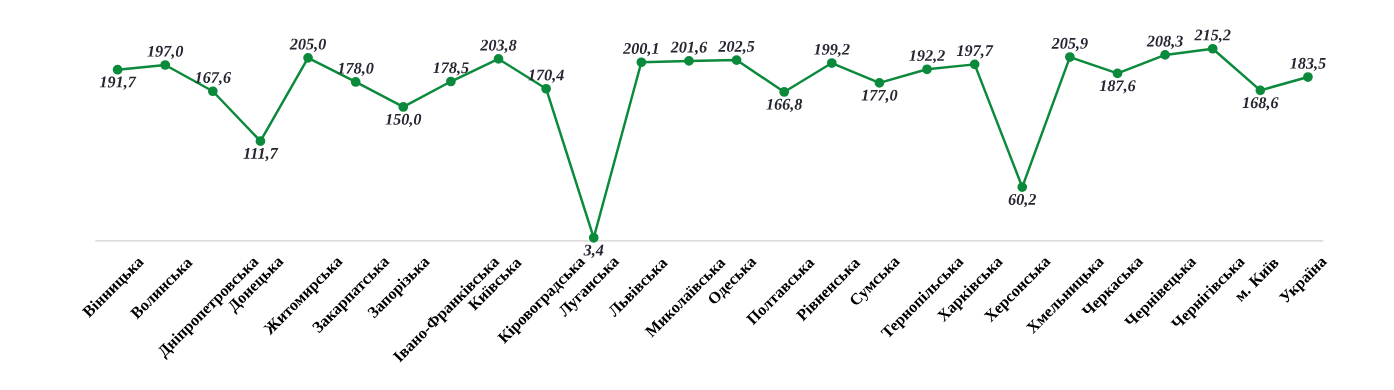 Image resolution: width=1394 pixels, height=390 pixels. What do you see at coordinates (975, 52) in the screenshot?
I see `data-label: 197,7` at bounding box center [975, 52].